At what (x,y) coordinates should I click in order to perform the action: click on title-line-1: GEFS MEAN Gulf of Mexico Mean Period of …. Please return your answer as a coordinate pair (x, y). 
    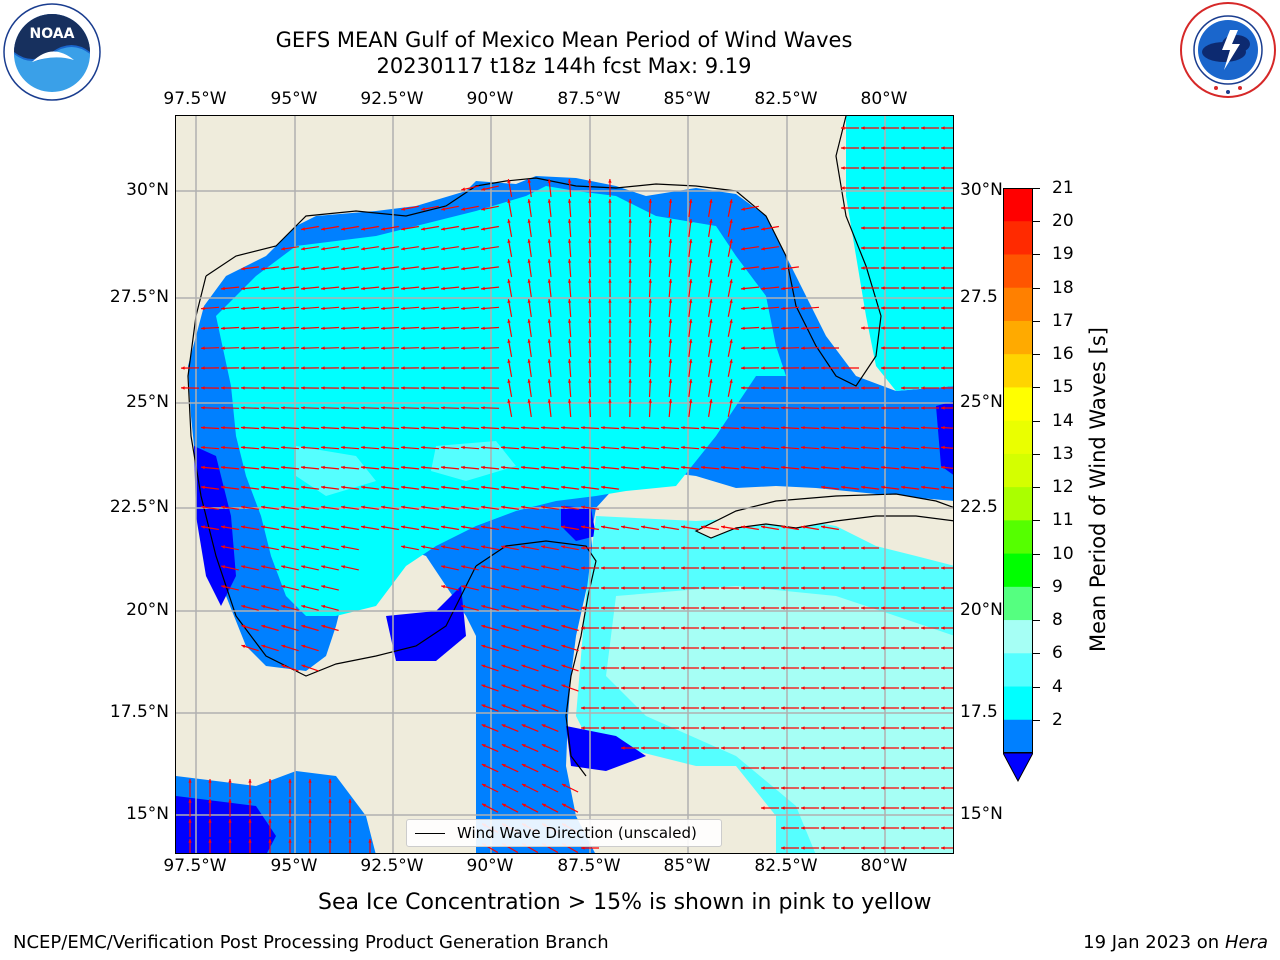
    Looking at the image, I should click on (564, 40).